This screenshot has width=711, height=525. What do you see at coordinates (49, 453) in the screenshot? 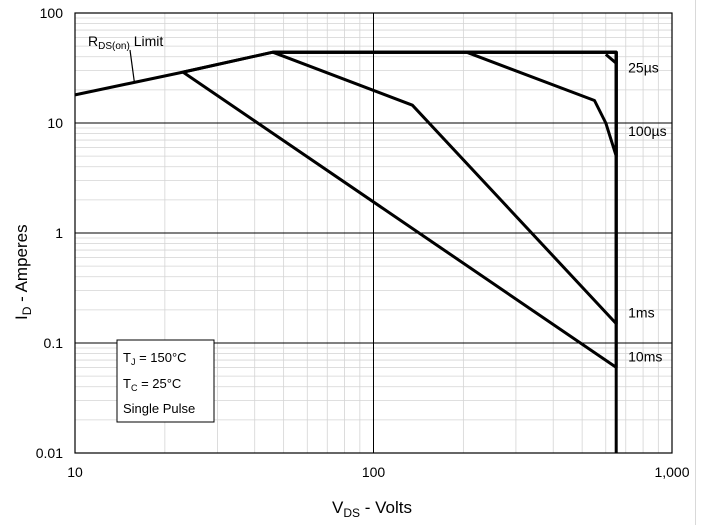
I see `y-tick-label: 0.01` at bounding box center [49, 453].